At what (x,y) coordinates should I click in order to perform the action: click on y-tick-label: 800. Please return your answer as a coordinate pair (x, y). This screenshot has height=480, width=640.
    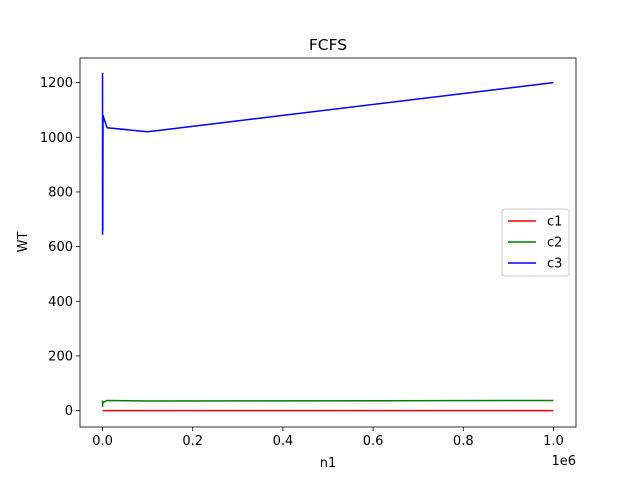
    Looking at the image, I should click on (60, 192).